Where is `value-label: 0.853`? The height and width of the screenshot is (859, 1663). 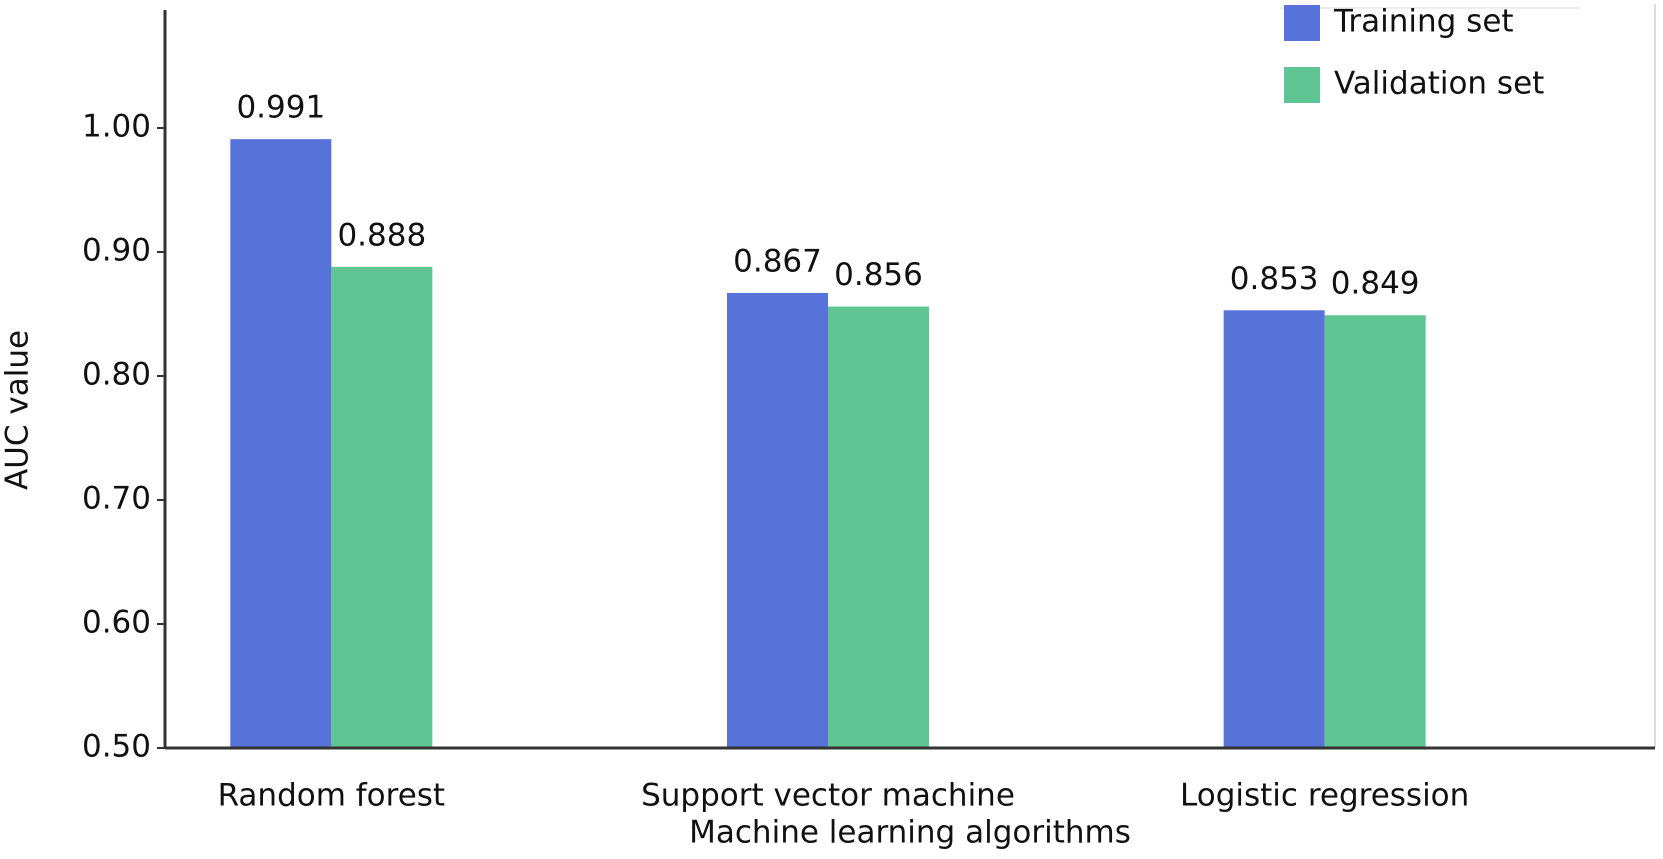
value-label: 0.853 is located at coordinates (1274, 279).